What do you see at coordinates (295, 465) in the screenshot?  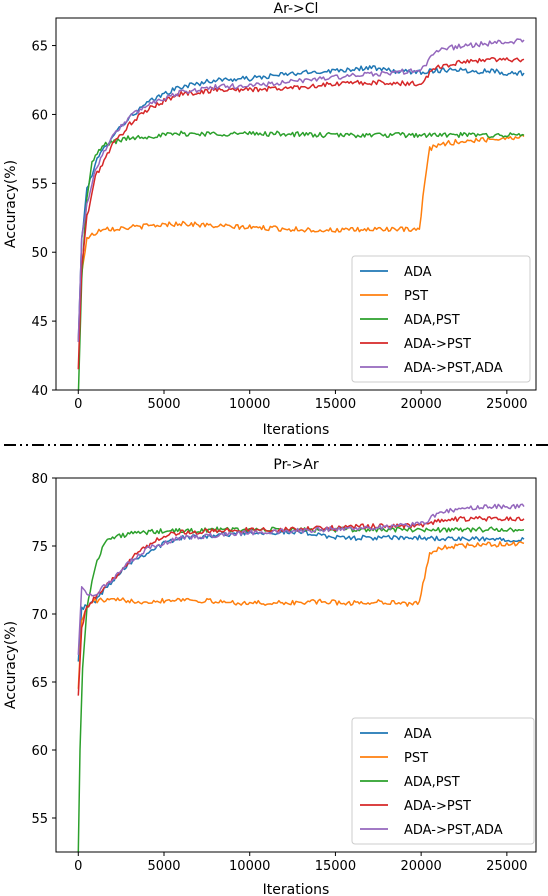 I see `chart-title: Pr->Ar` at bounding box center [295, 465].